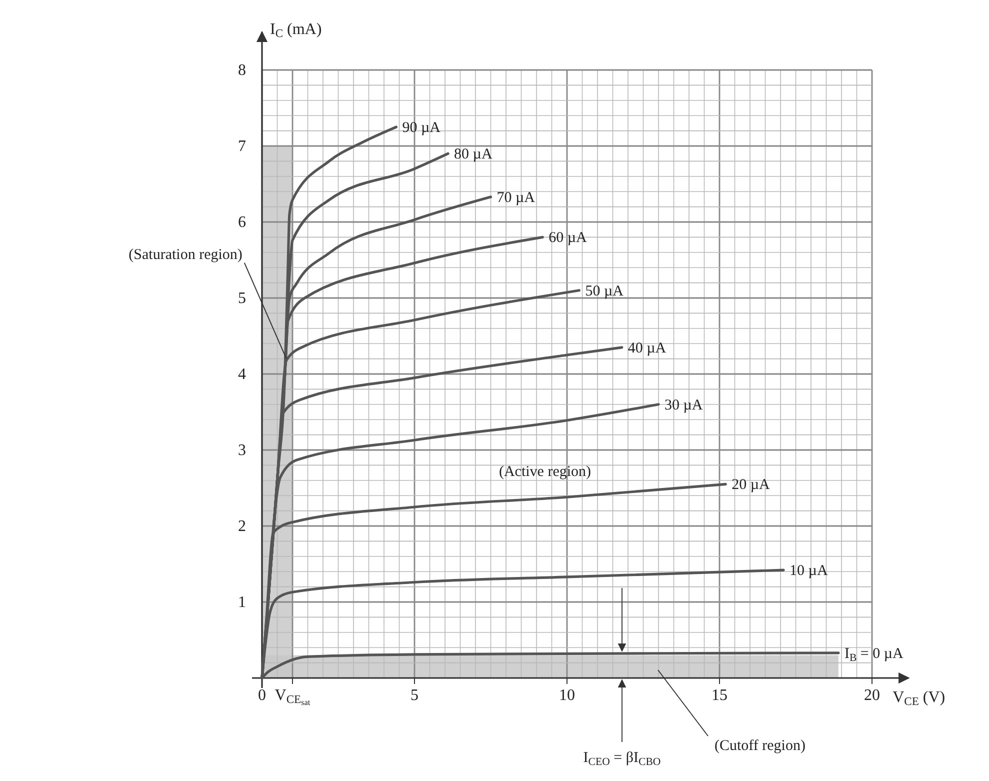  I want to click on series-label: 10 µA, so click(809, 571).